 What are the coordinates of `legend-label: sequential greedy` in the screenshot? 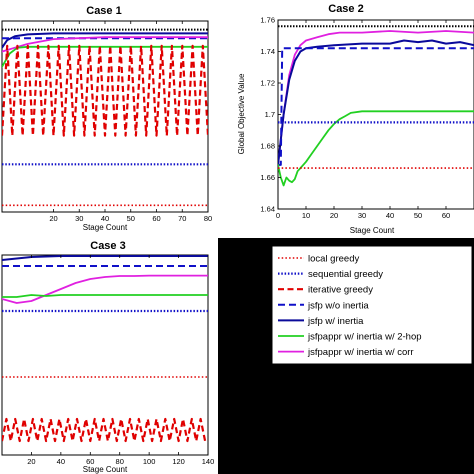 It's located at (345, 274).